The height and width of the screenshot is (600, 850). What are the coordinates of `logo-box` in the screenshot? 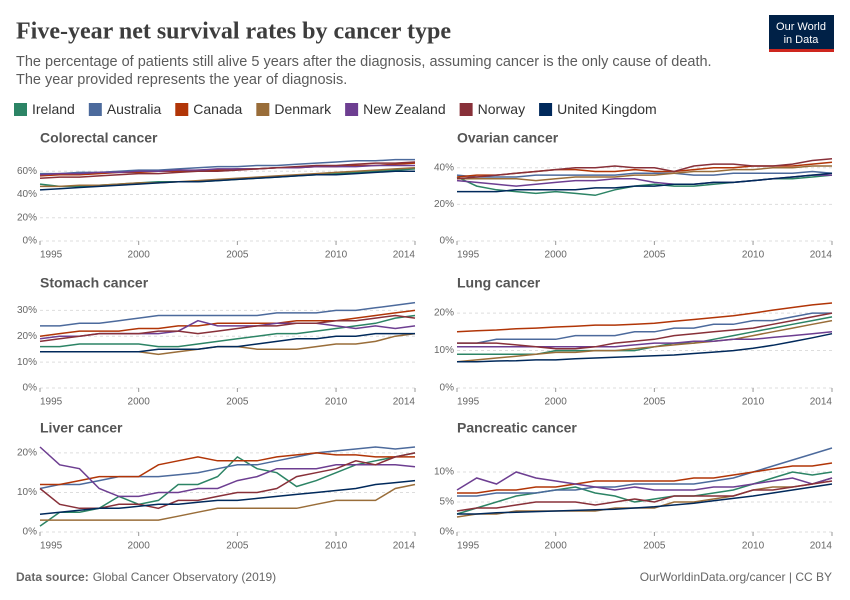 It's located at (801, 33).